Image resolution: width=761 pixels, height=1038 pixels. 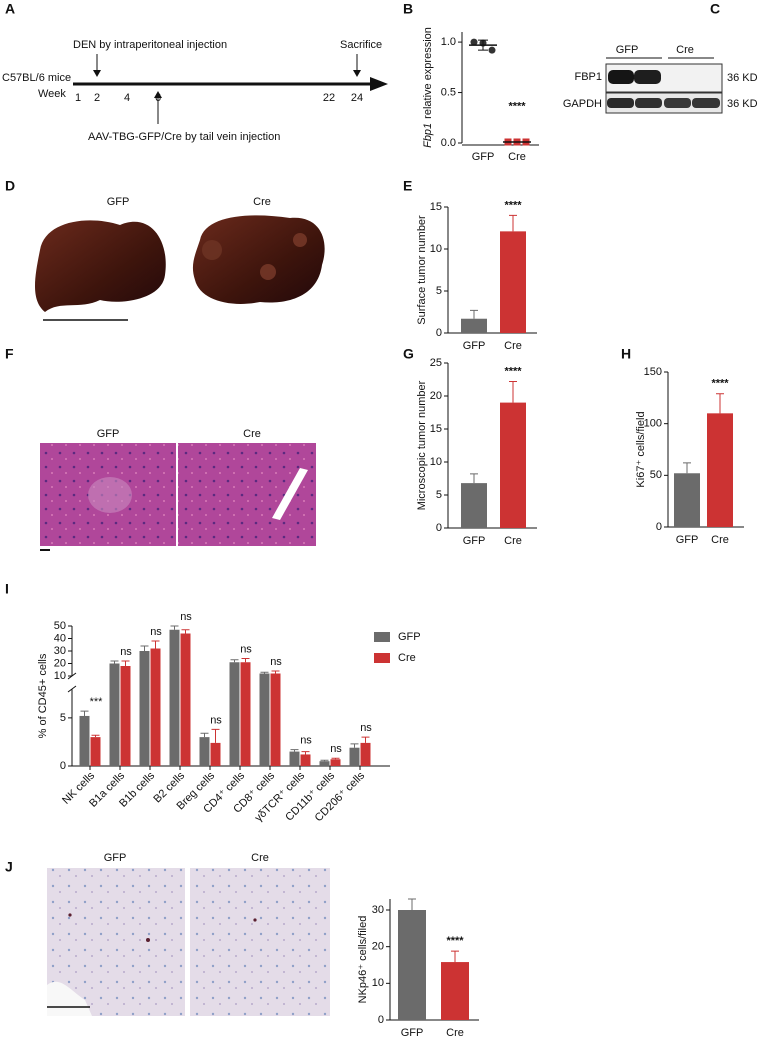 I want to click on sacrifice-label: Sacrifice, so click(x=361, y=45).